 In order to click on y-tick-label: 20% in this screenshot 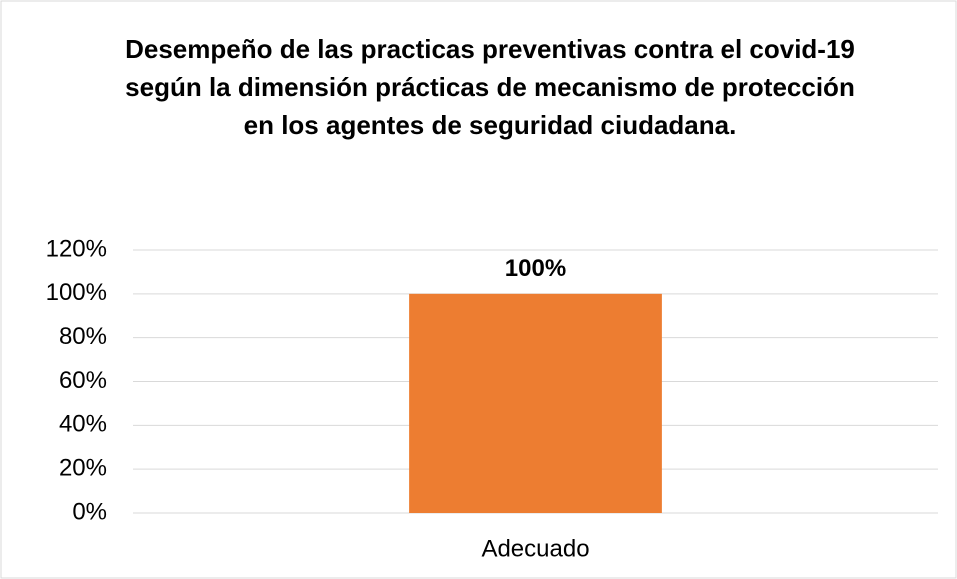, I will do `click(83, 468)`.